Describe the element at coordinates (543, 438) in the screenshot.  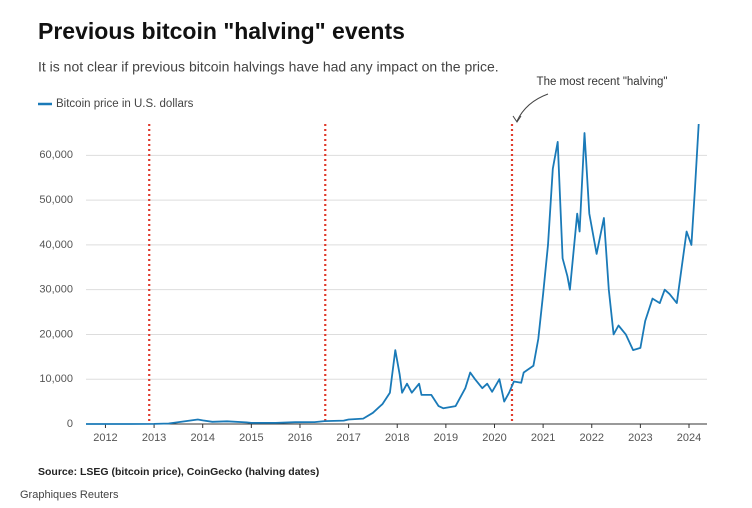
I see `x-tick-label: 2021` at that location.